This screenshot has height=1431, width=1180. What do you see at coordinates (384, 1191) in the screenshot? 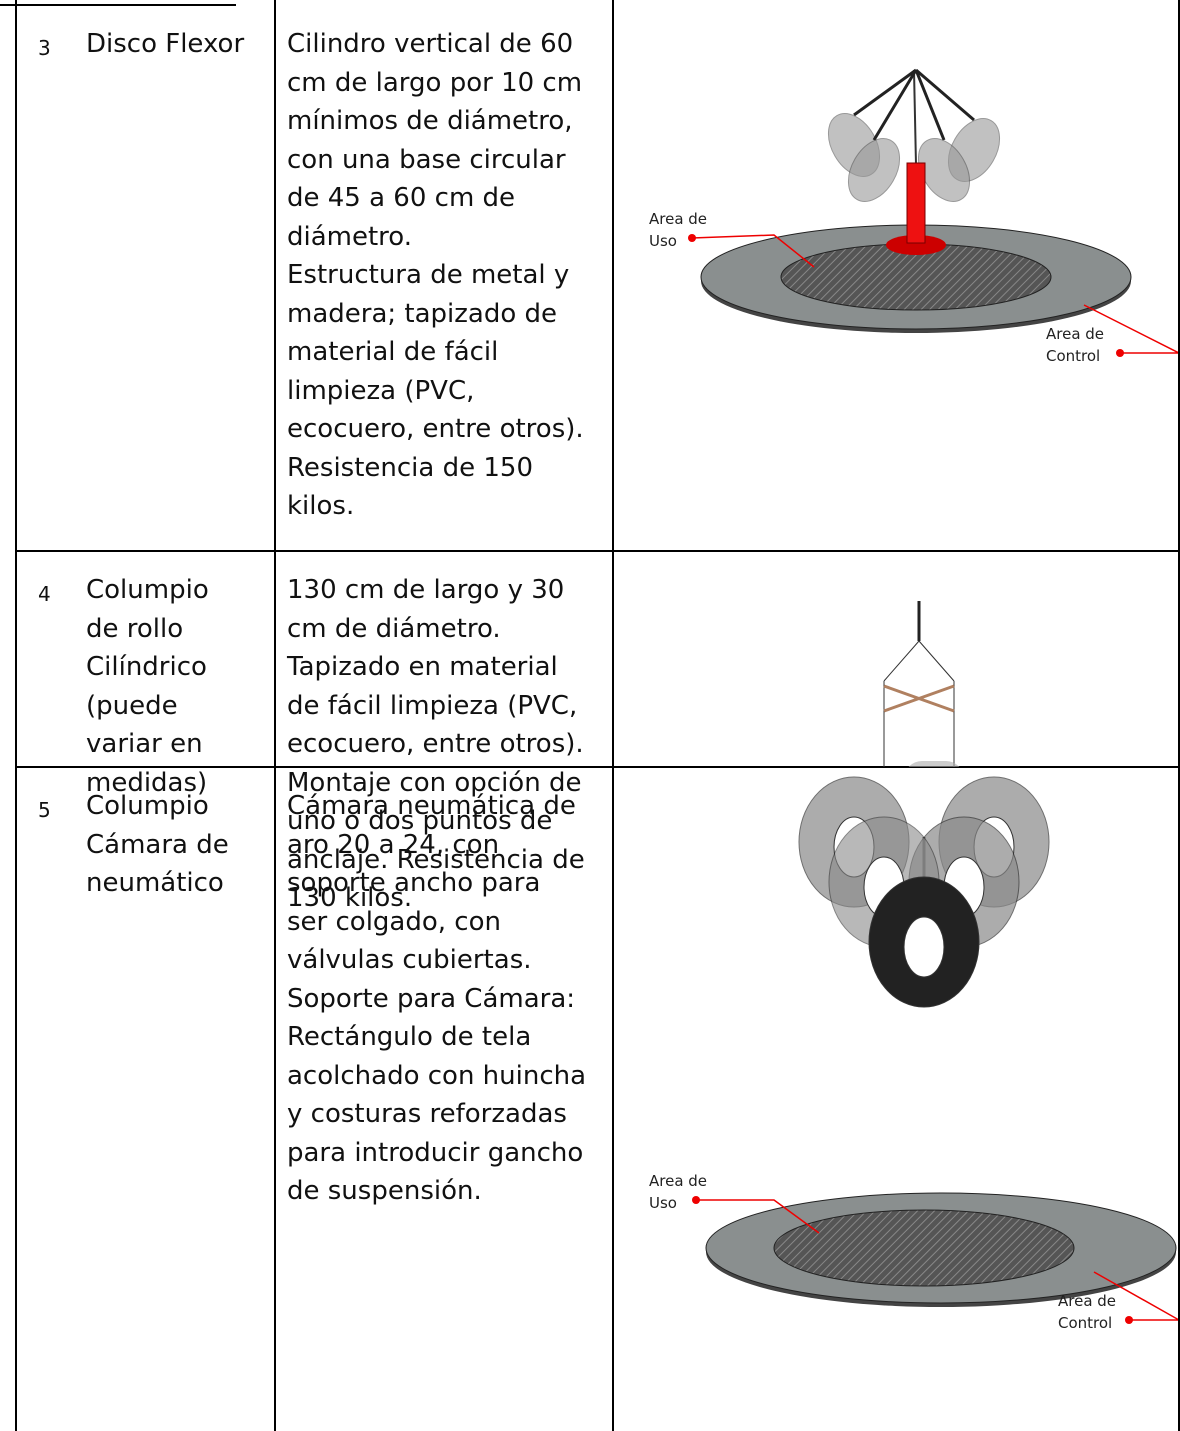
I see `item-description: de suspensión.` at bounding box center [384, 1191].